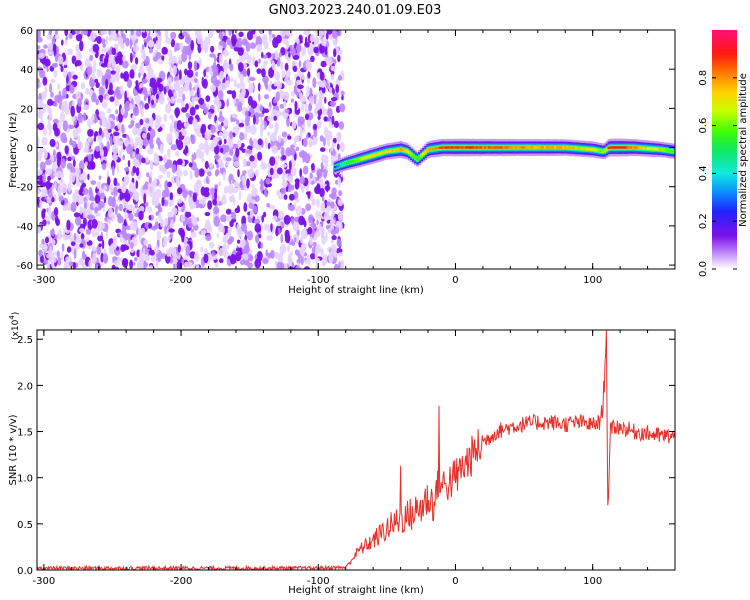 The image size is (750, 600). I want to click on colorbar-tick-label: 0.6, so click(703, 126).